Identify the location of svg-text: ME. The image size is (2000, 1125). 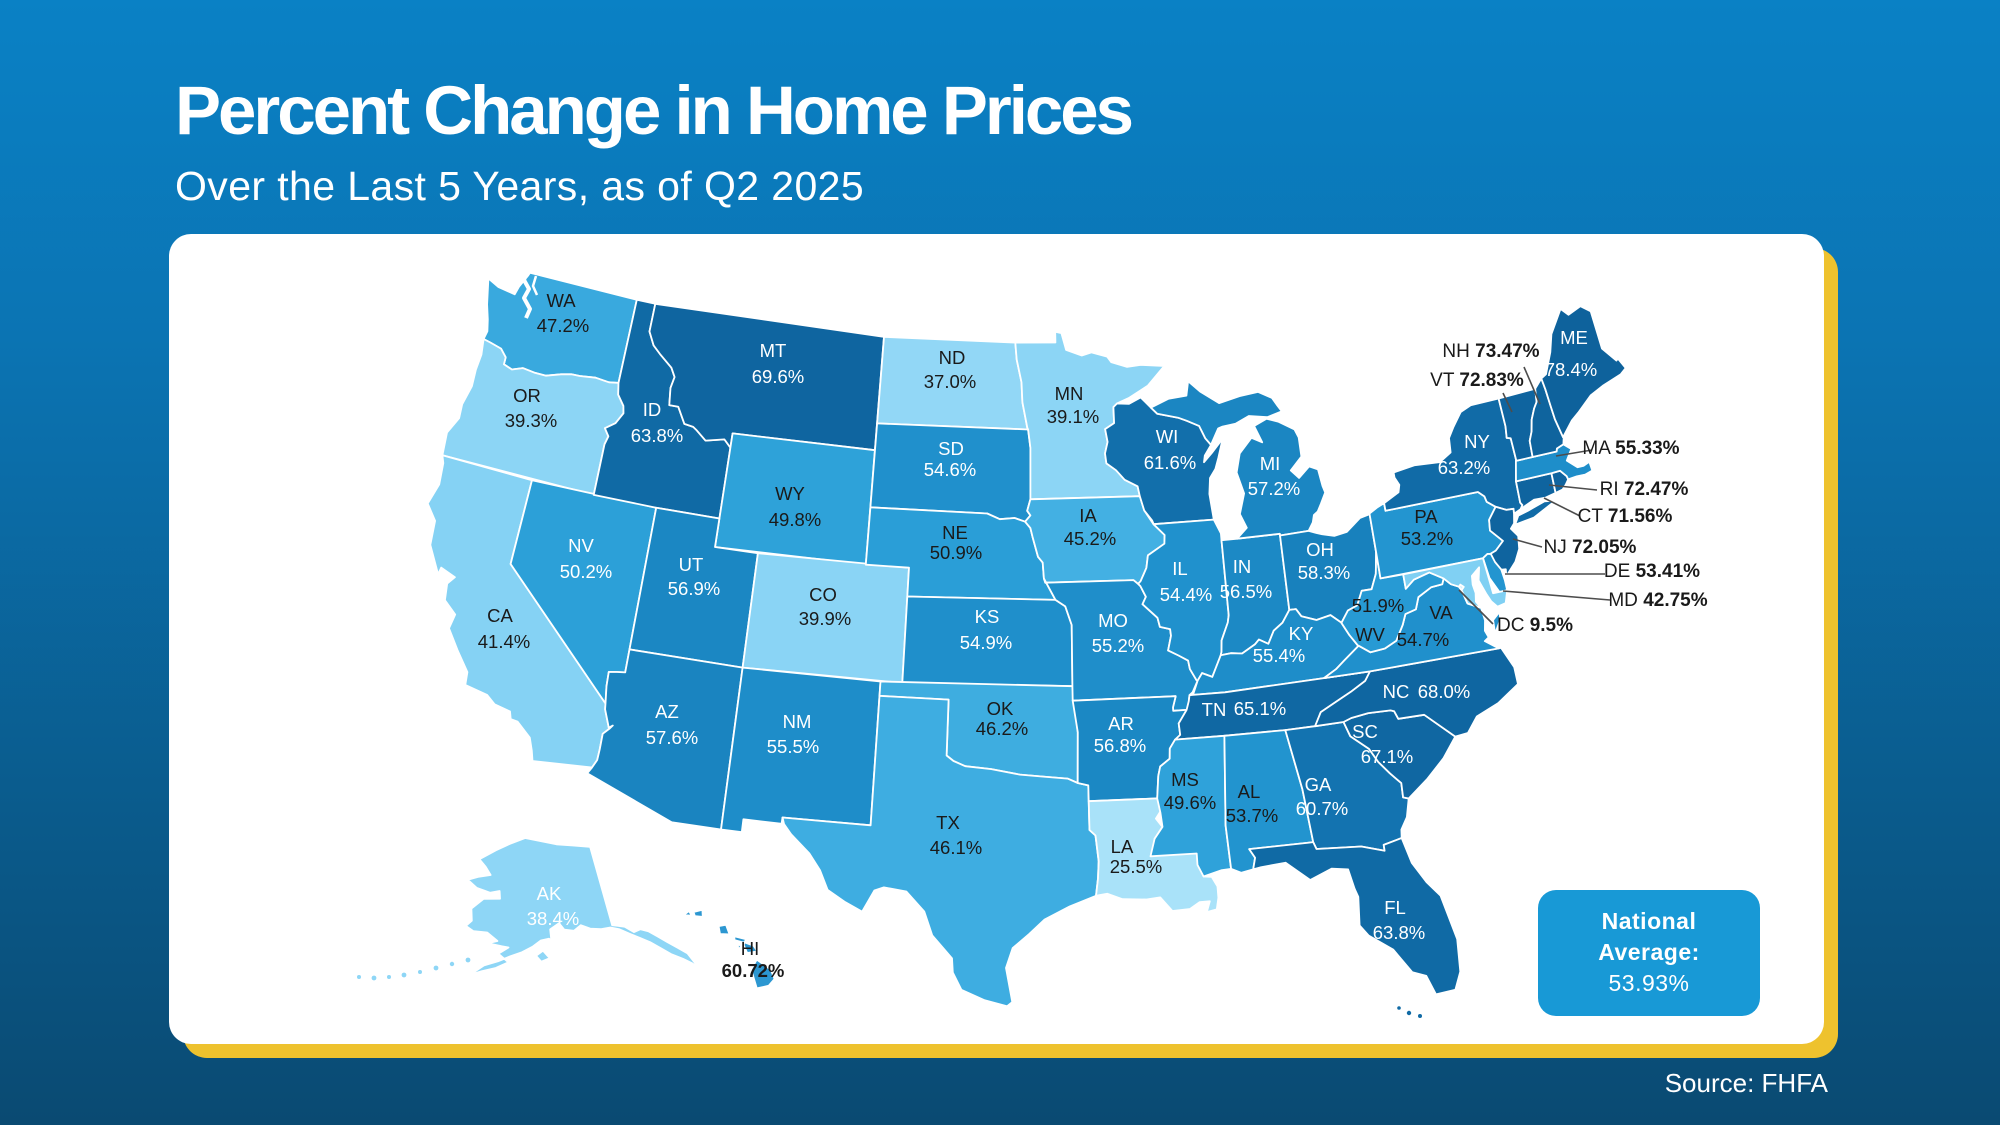
(1574, 337).